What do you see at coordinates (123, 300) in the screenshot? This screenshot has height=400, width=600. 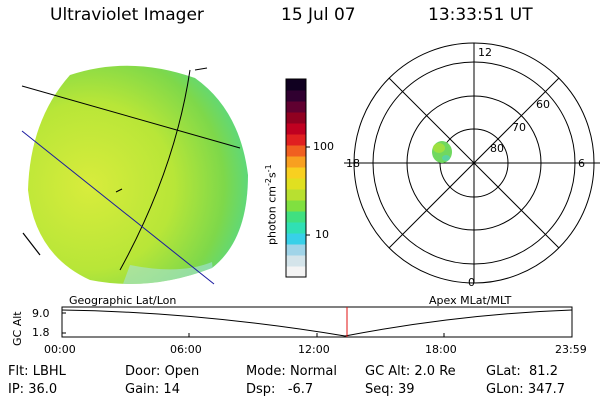 I see `image-caption: Geographic Lat/Lon` at bounding box center [123, 300].